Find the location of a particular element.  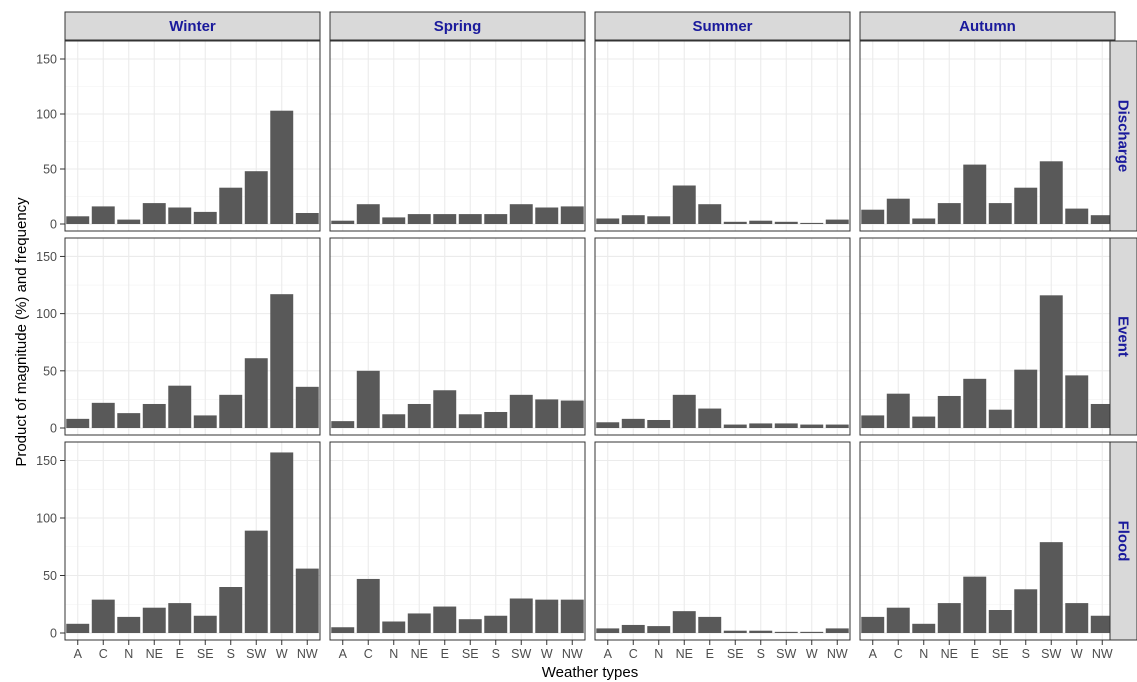

bar-discharge-spring-c is located at coordinates (368, 214).